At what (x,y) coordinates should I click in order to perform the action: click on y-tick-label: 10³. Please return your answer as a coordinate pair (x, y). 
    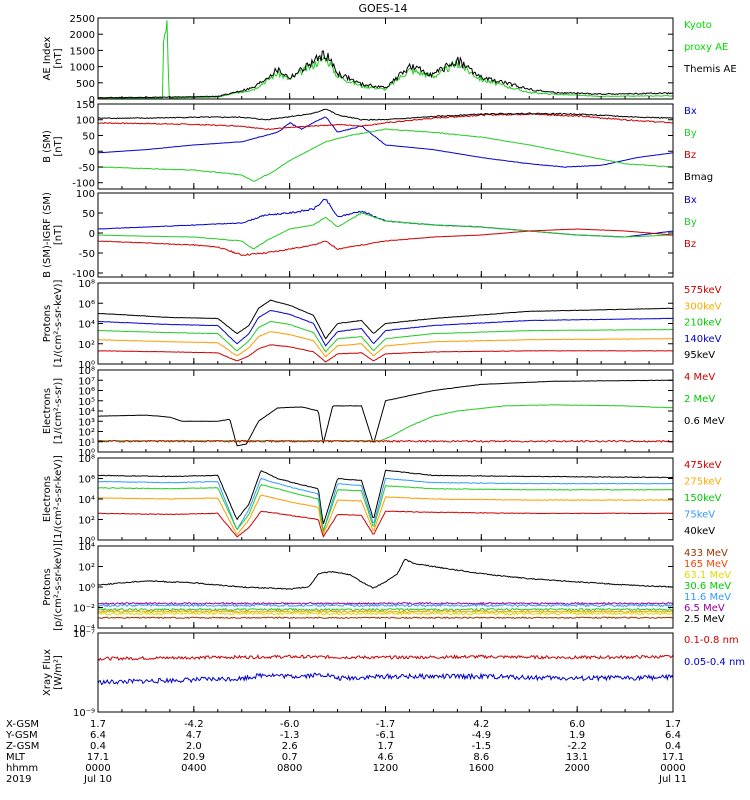
    Looking at the image, I should click on (86, 422).